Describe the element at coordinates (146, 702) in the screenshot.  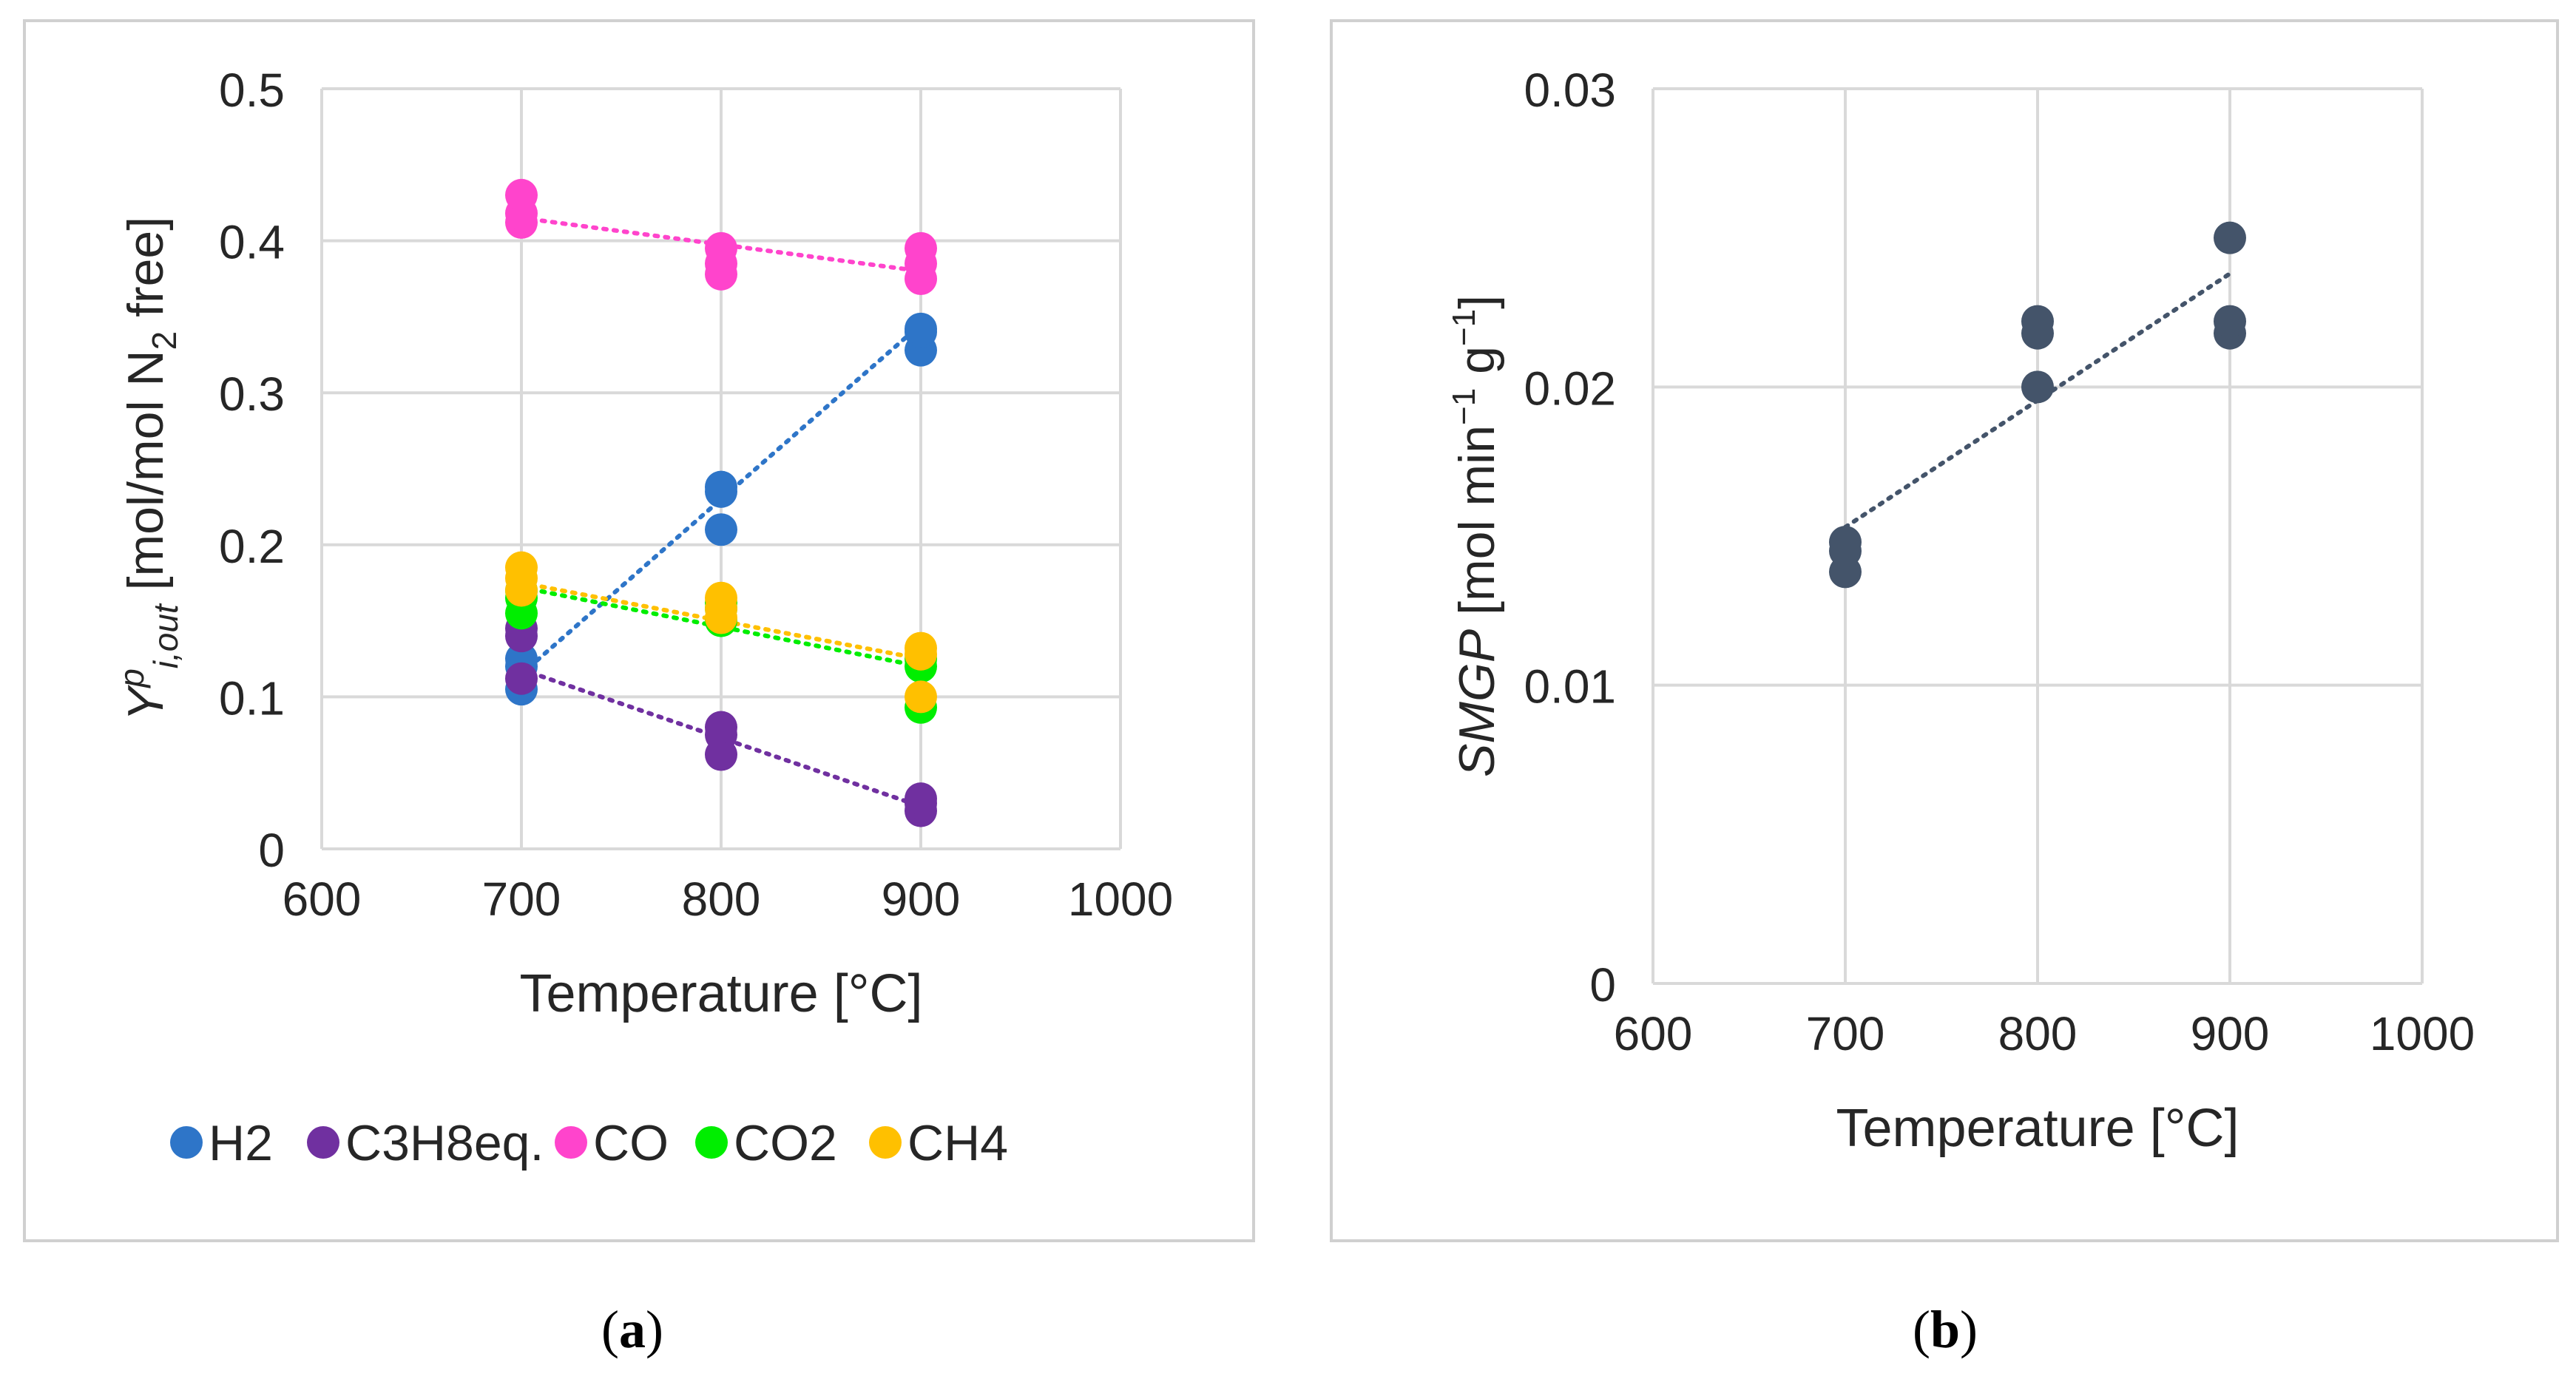
I see `y-title-main: Y` at that location.